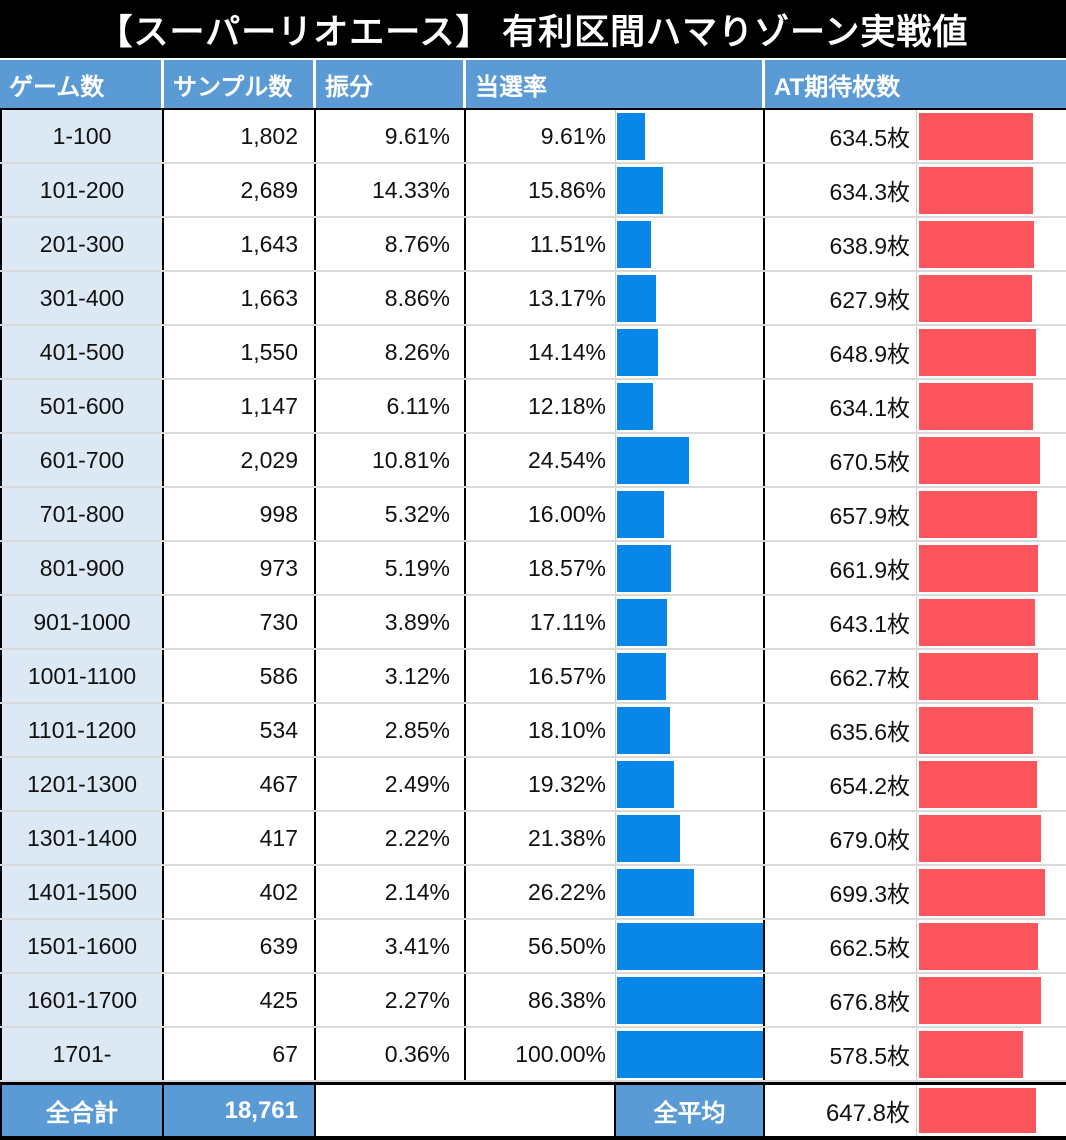 This screenshot has height=1140, width=1066. I want to click on table-row: 701-800 998 5.32% 16.00% 657.9枚, so click(533, 515).